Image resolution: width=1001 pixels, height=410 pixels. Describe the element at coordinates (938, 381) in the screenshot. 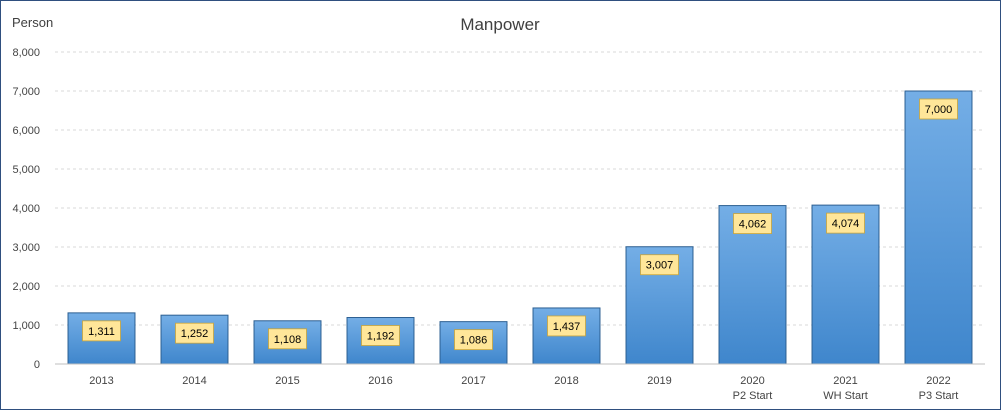

I see `x-tick-label: 2022` at that location.